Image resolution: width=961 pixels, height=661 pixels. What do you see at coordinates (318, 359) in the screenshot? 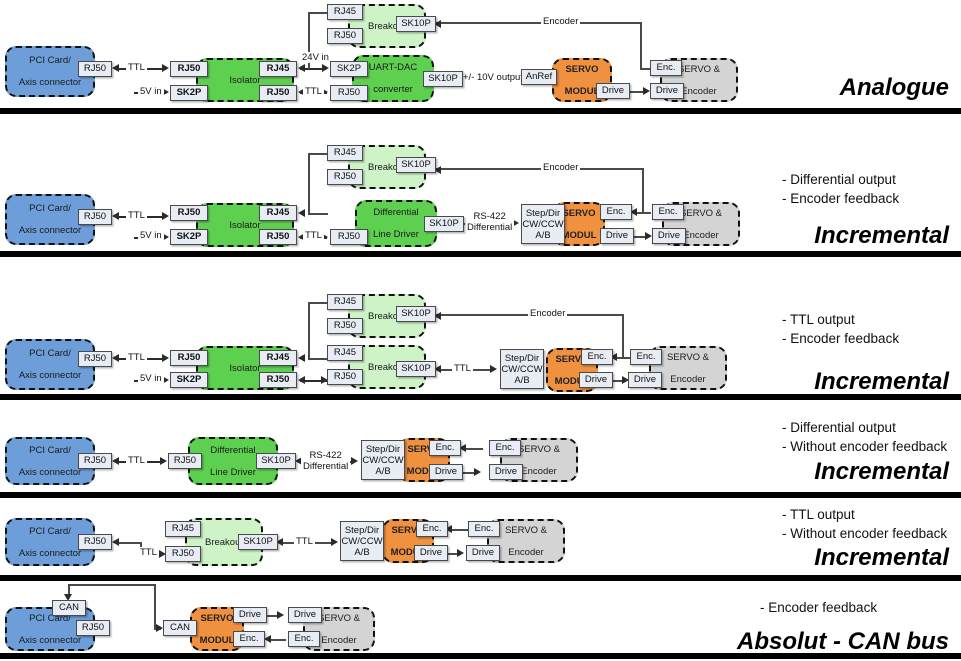
I see `wire-branch` at bounding box center [318, 359].